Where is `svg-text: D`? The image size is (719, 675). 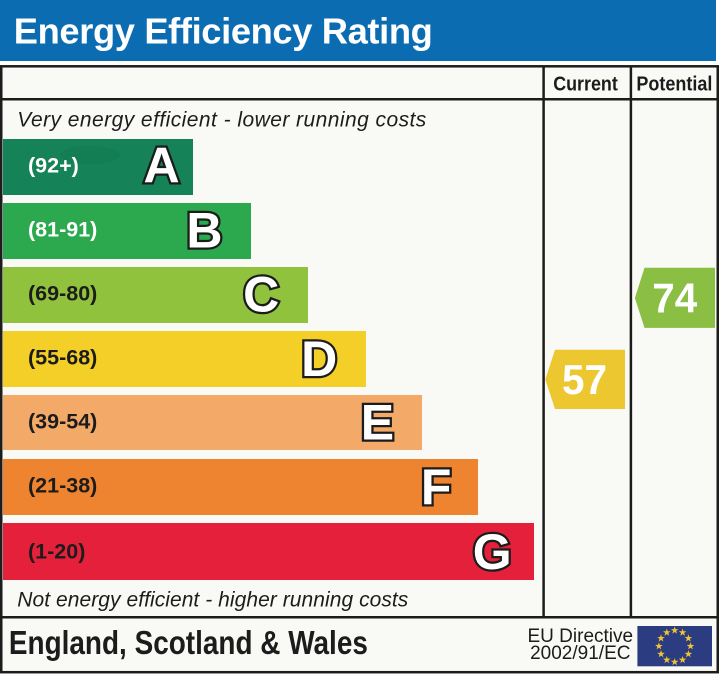 svg-text: D is located at coordinates (319, 359).